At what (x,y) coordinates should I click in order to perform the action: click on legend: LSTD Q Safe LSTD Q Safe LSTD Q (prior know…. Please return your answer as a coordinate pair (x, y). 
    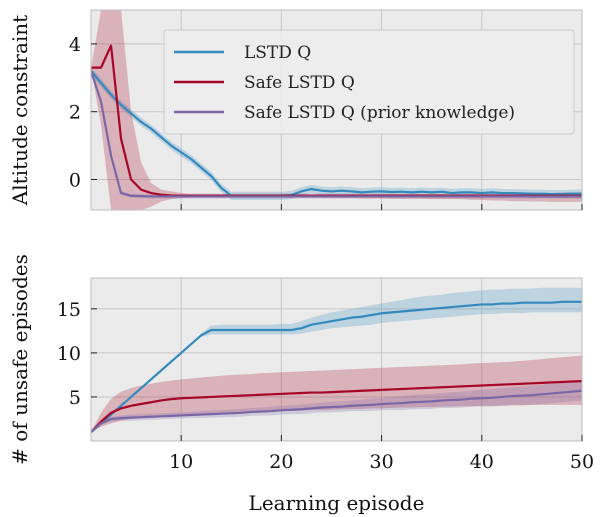
    Looking at the image, I should click on (369, 82).